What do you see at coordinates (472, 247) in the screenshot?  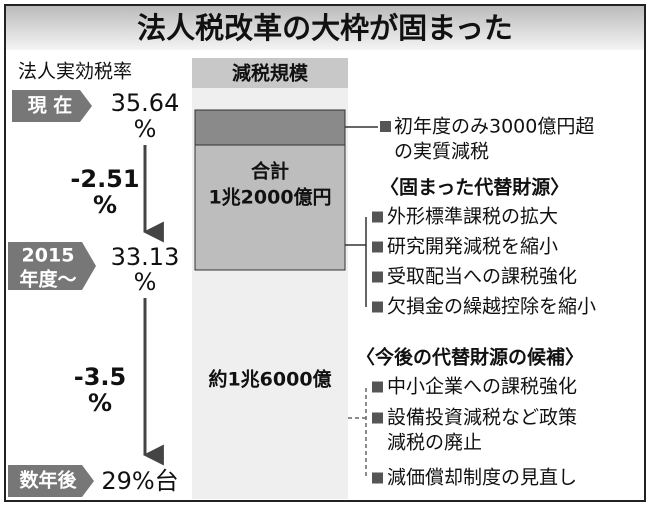 I see `item: 研究開発減税を縮小` at bounding box center [472, 247].